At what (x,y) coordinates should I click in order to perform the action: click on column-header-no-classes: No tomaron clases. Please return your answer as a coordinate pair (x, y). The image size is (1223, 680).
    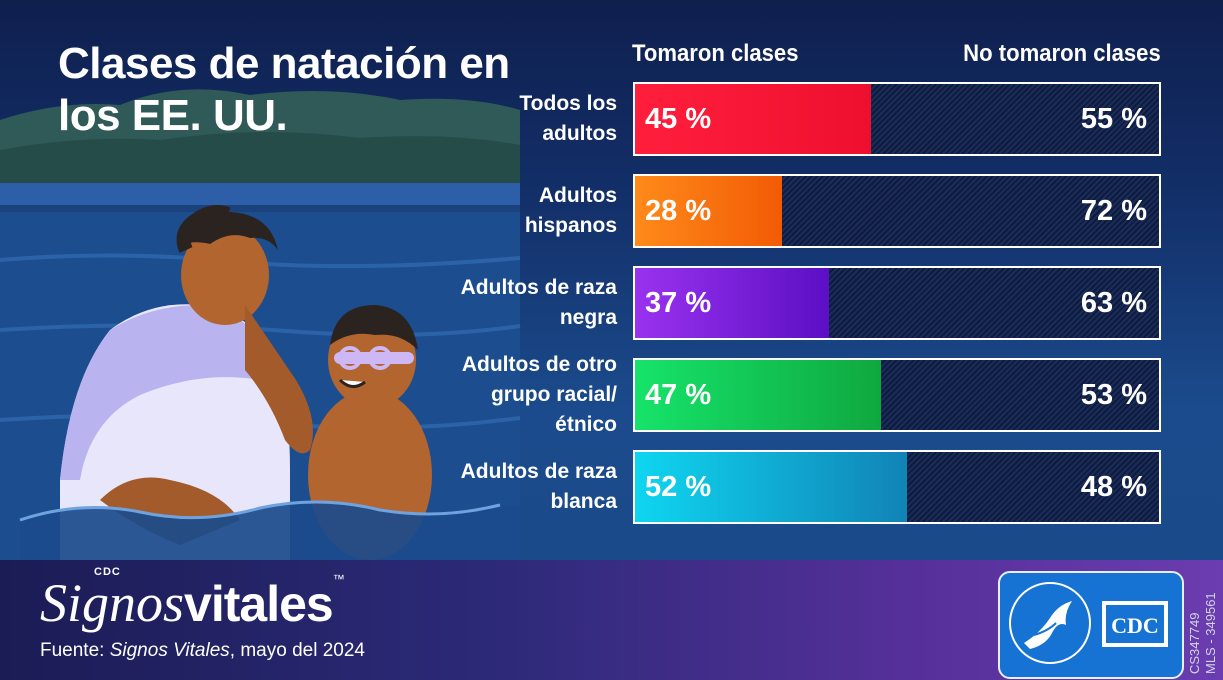
    Looking at the image, I should click on (1062, 53).